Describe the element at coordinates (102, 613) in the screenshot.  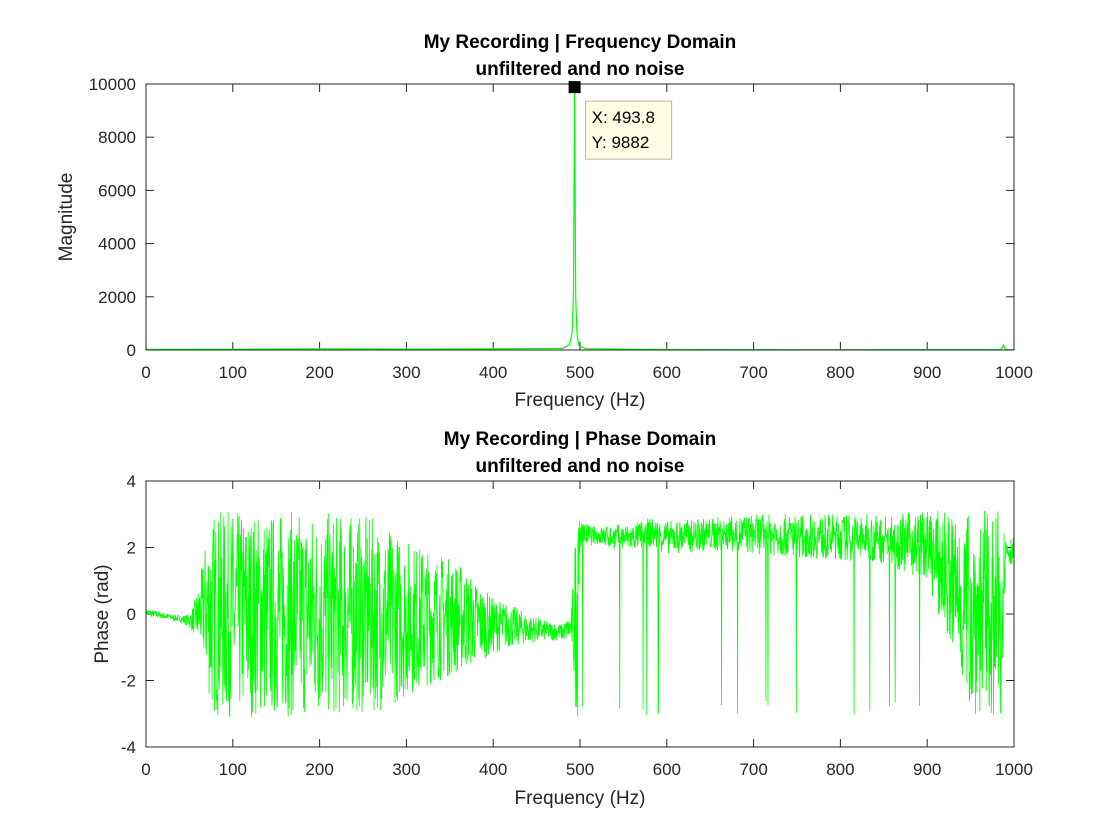
I see `phase-chart-ylabel: Phase (rad)` at that location.